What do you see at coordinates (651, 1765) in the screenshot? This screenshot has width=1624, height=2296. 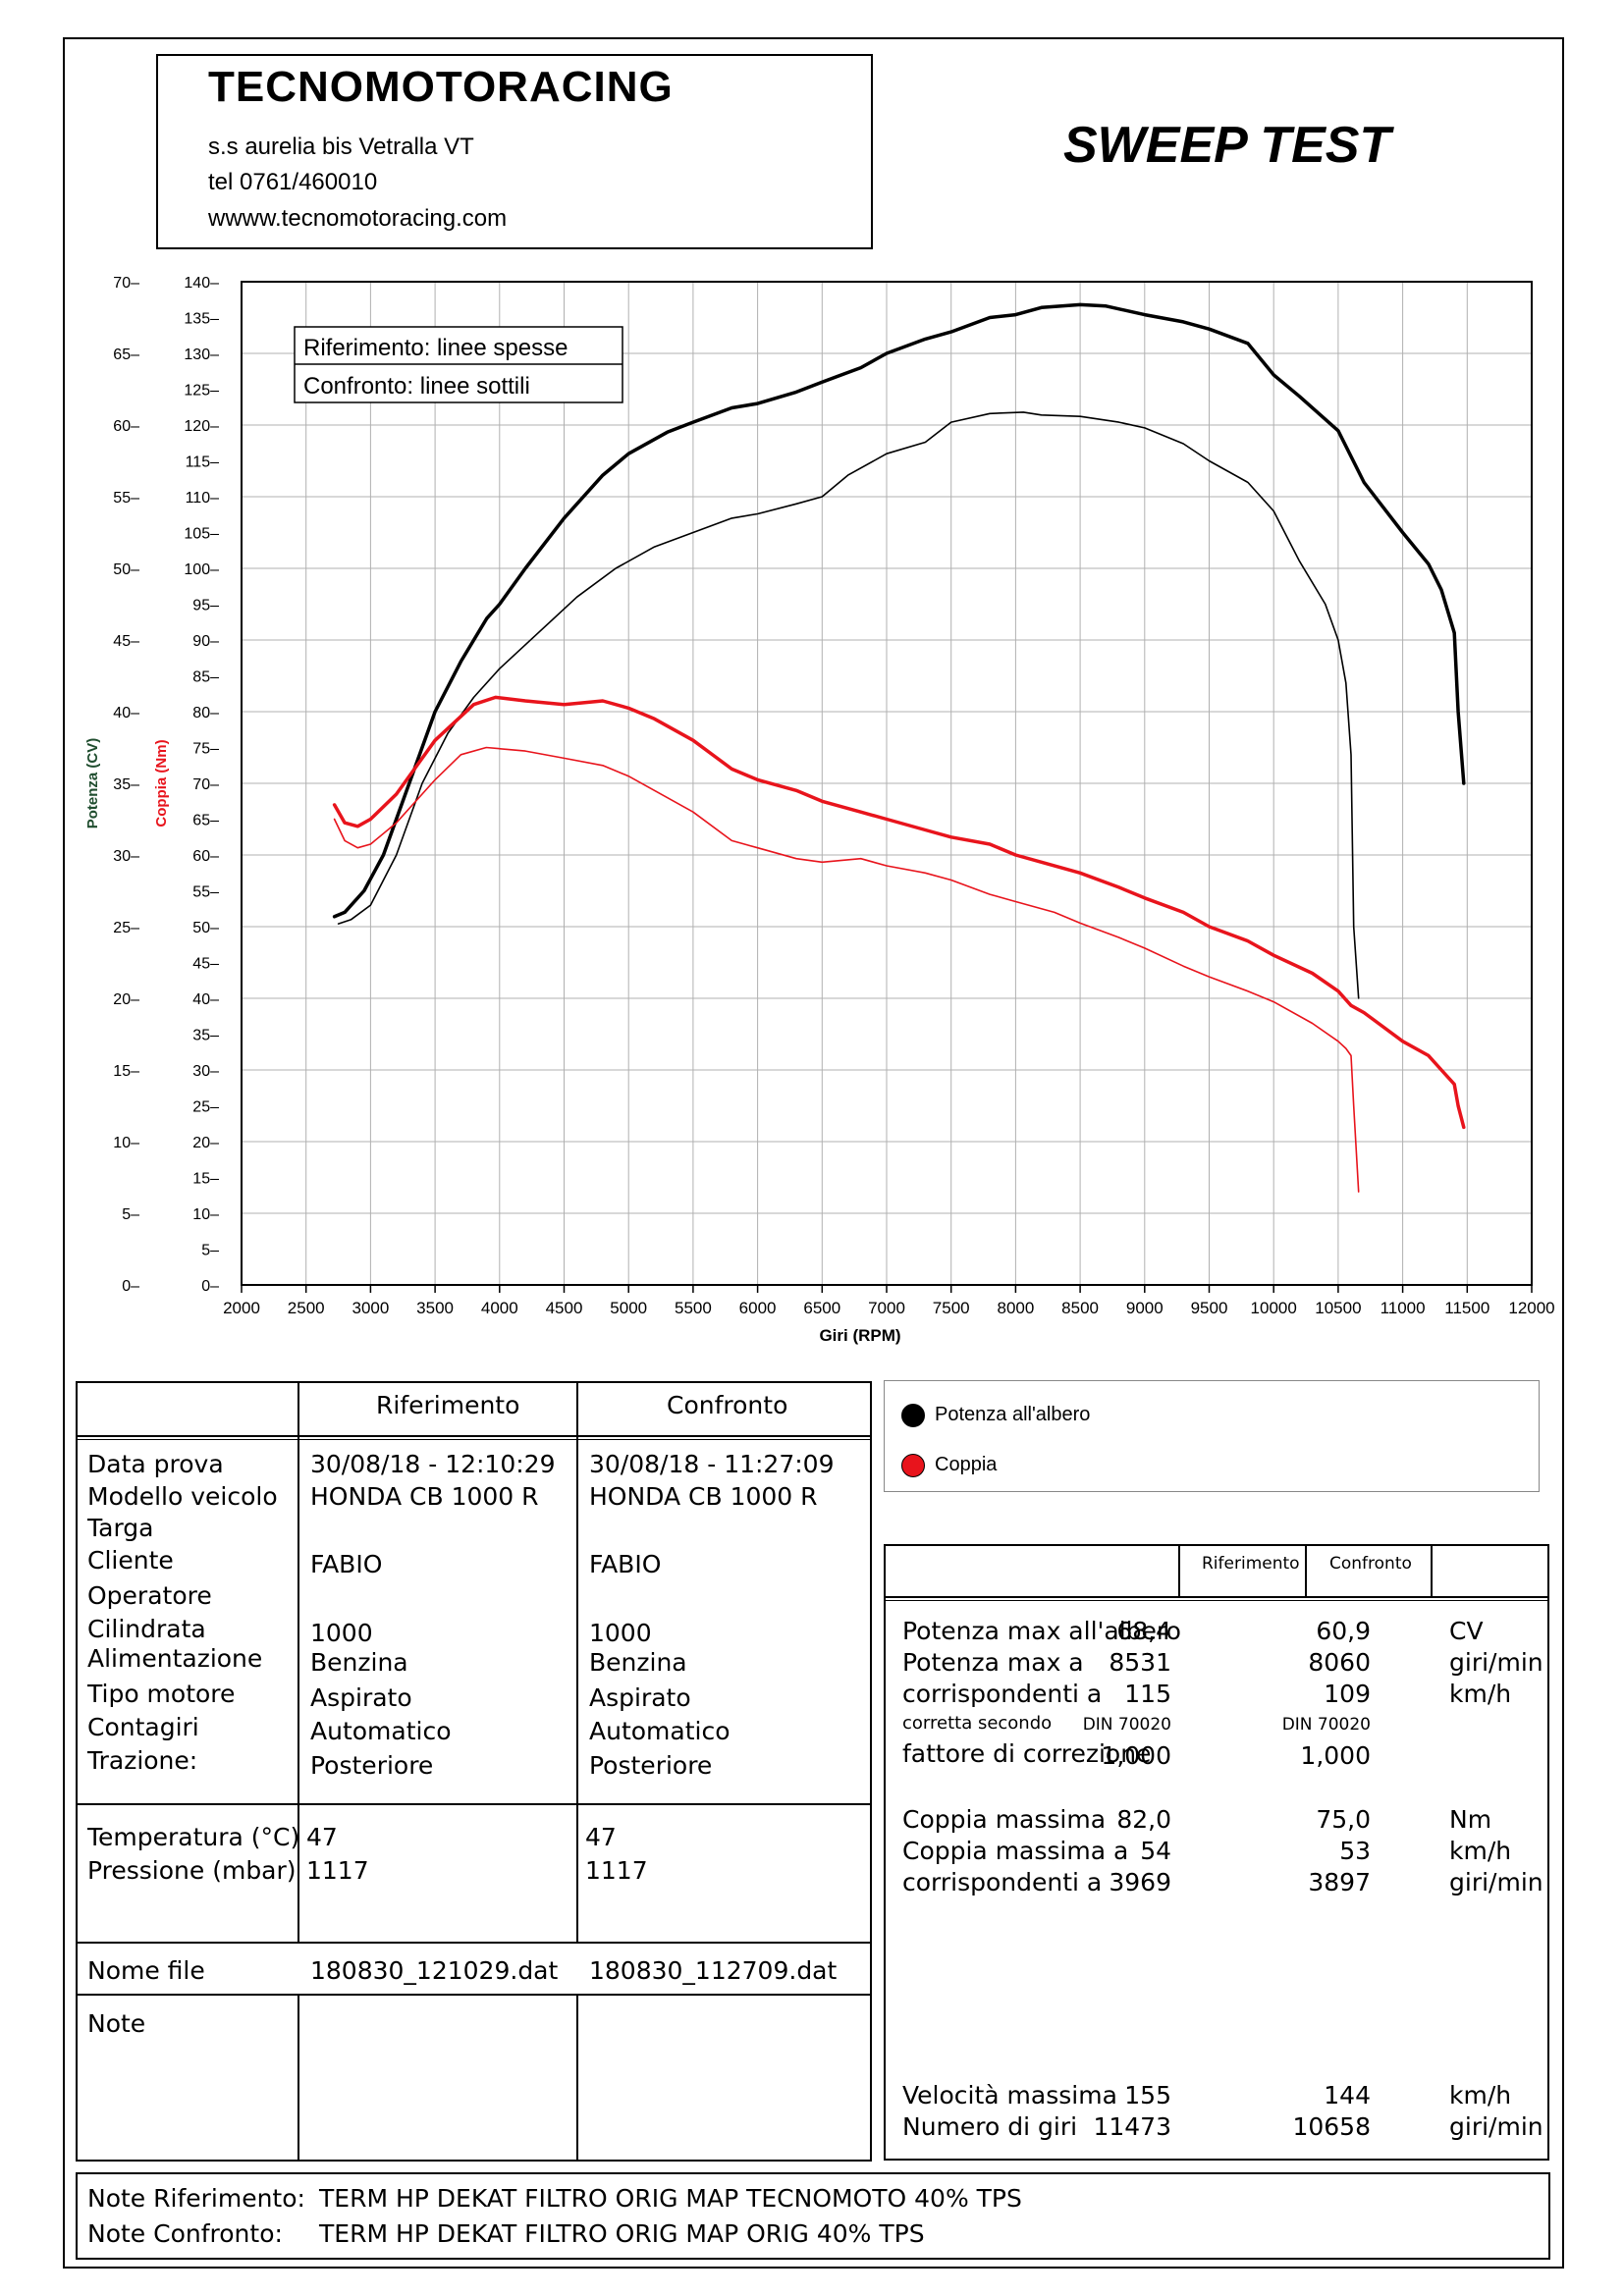 I see `conf-traction: Posteriore` at bounding box center [651, 1765].